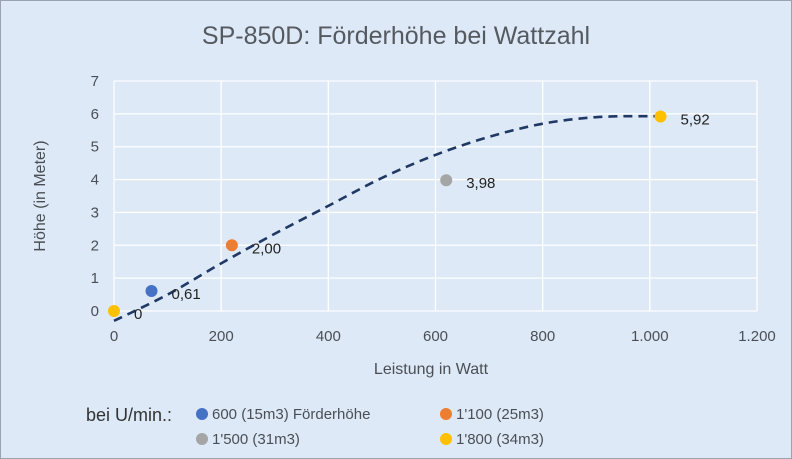  I want to click on y-tick-label: 3, so click(95, 212).